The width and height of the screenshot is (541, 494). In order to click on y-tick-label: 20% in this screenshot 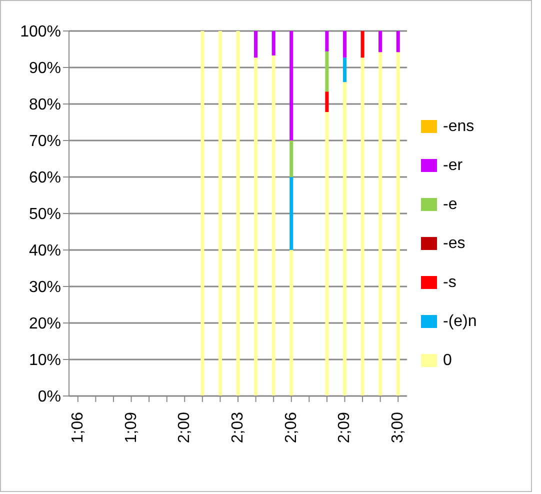, I will do `click(44, 324)`.